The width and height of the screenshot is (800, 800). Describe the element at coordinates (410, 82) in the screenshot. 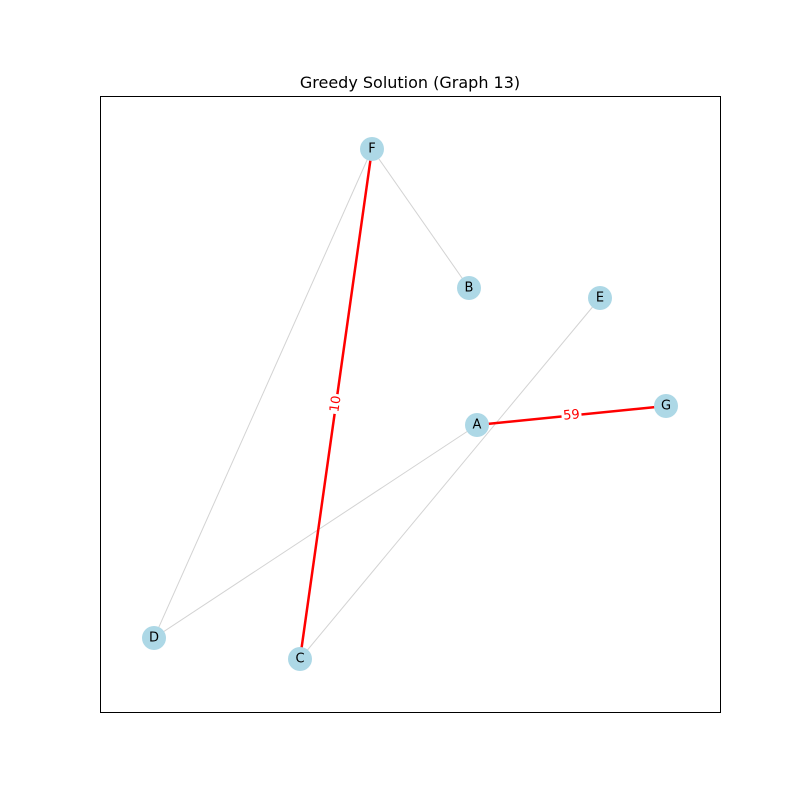

I see `chart-title: Greedy Solution (Graph 13)` at that location.